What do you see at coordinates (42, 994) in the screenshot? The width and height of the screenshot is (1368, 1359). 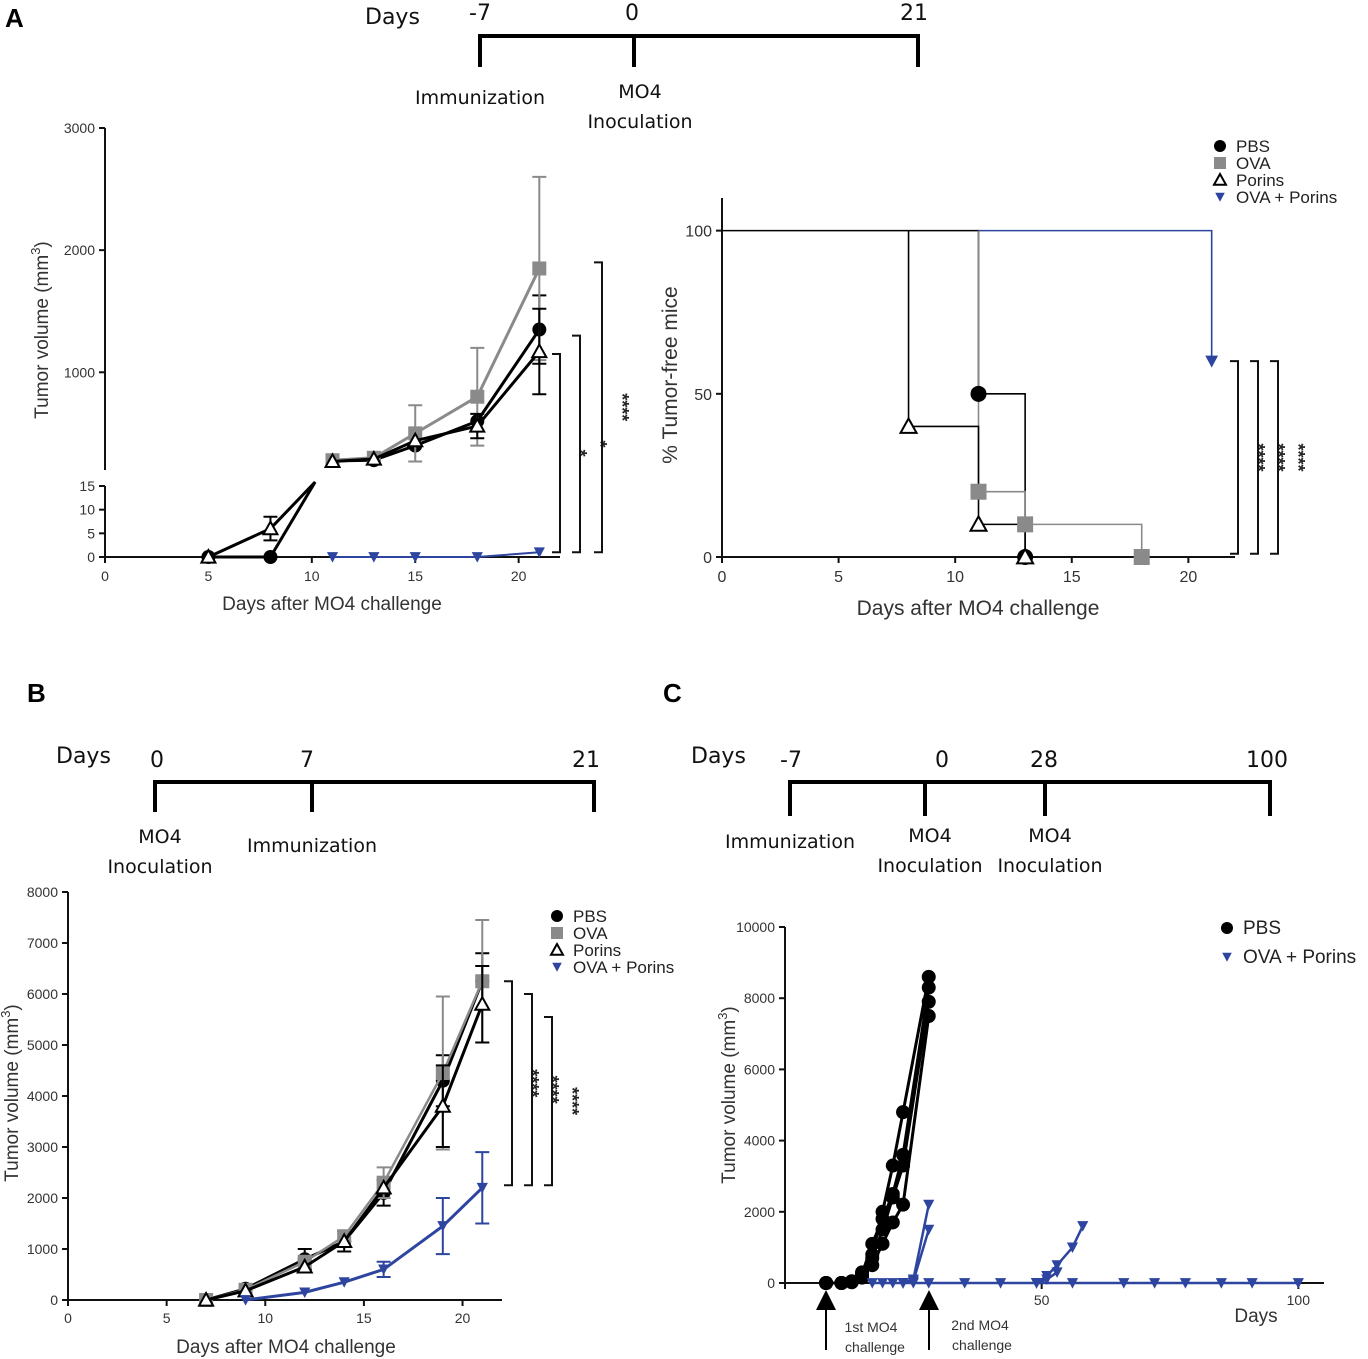 I see `chart-b-yticklabel-6: 6000` at bounding box center [42, 994].